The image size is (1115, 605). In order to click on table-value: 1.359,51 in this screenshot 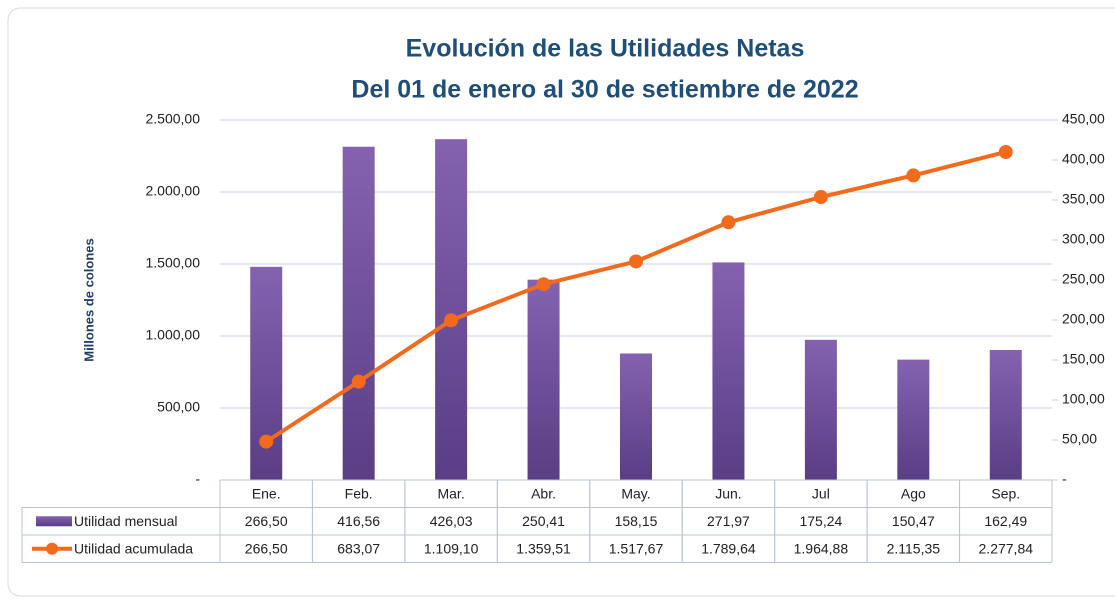, I will do `click(543, 548)`.